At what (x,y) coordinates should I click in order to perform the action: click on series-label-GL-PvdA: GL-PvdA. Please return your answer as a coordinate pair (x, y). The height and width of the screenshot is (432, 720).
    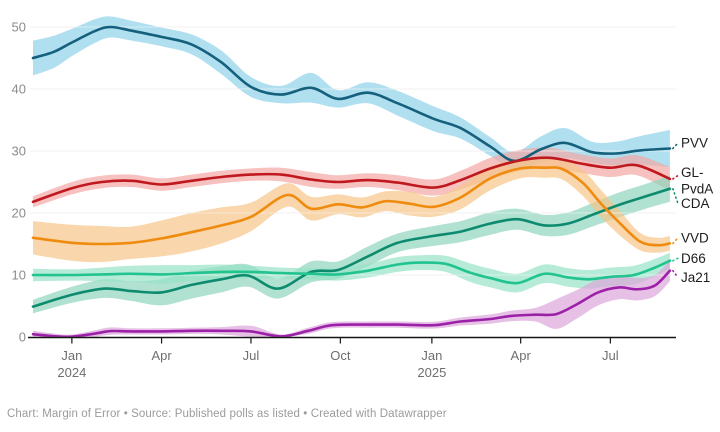
    Looking at the image, I should click on (697, 181).